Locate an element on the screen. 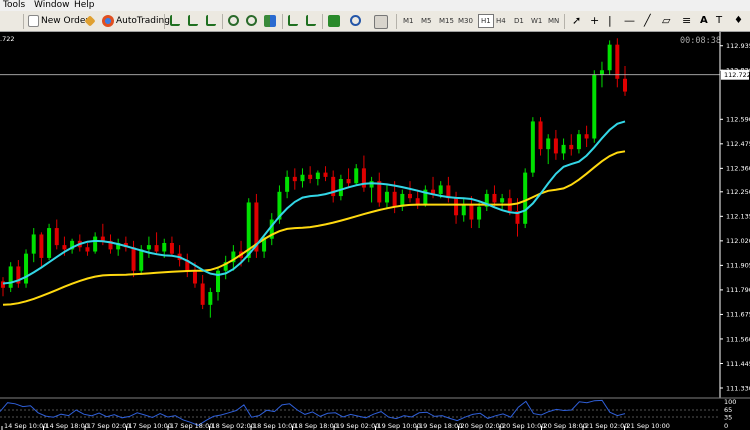  autotrading-icon is located at coordinates (108, 21).